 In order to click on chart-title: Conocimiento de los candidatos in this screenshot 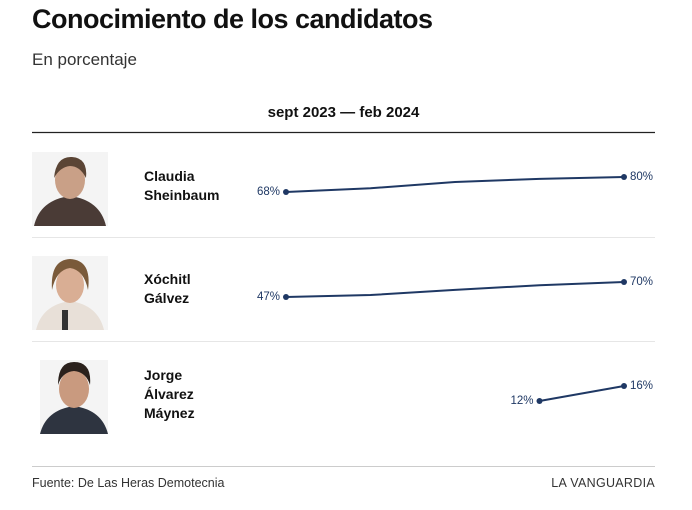, I will do `click(232, 19)`.